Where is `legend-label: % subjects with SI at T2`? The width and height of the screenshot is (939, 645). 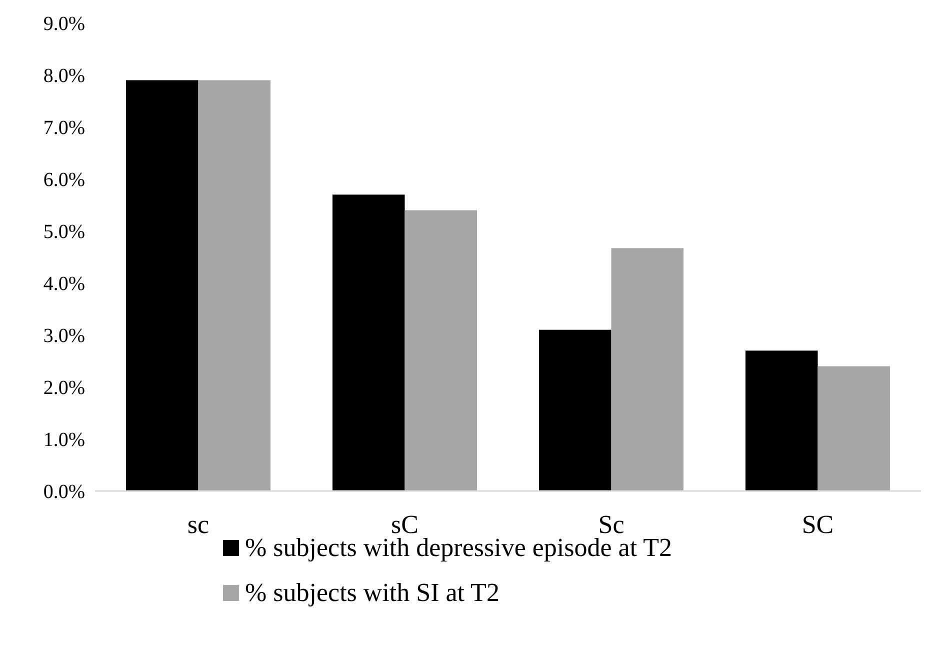 legend-label: % subjects with SI at T2 is located at coordinates (372, 592).